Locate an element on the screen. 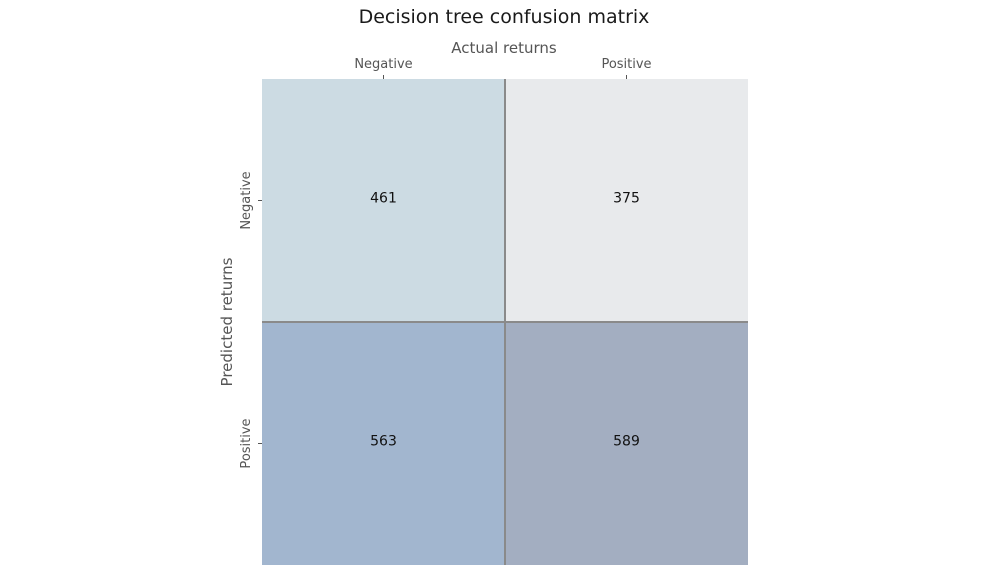 This screenshot has width=1008, height=576. y-axis-label: Predicted returns is located at coordinates (227, 321).